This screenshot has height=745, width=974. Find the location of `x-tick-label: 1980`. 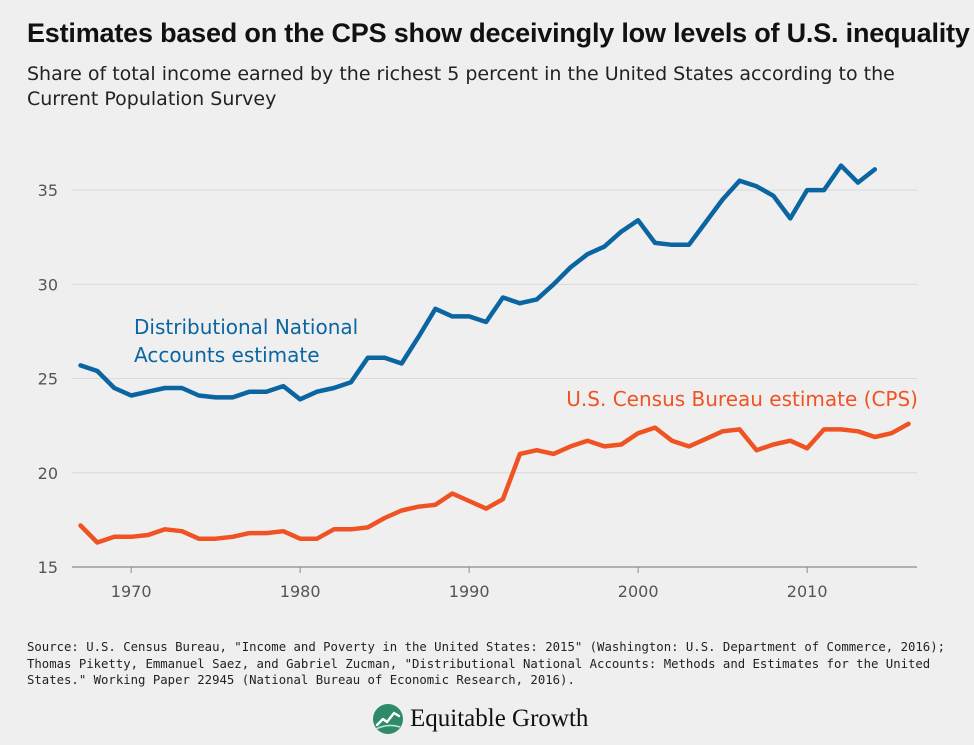

x-tick-label: 1980 is located at coordinates (300, 591).